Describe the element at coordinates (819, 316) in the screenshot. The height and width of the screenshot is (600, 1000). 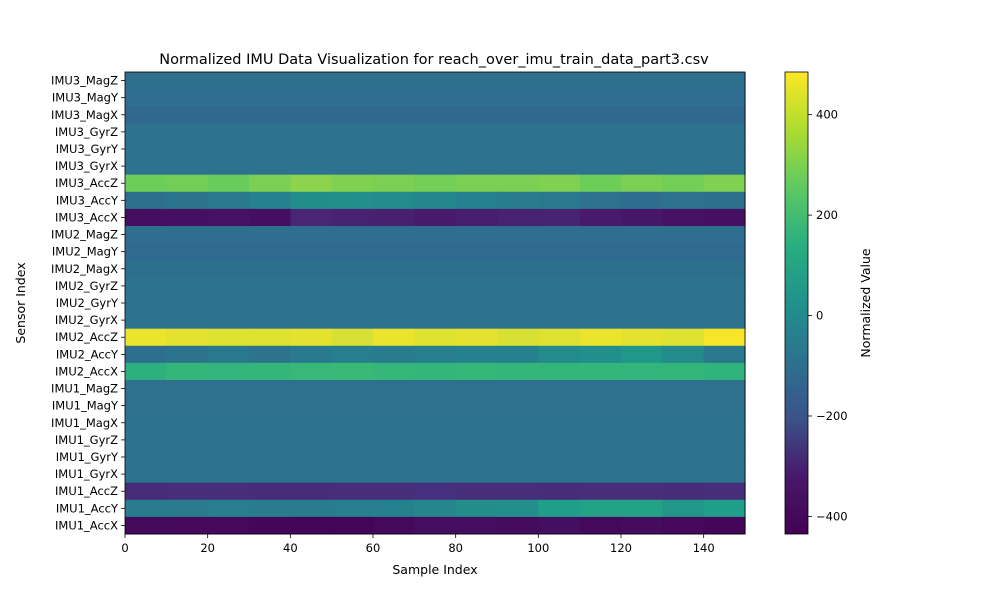
I see `colorbar-tick-label: 0` at that location.